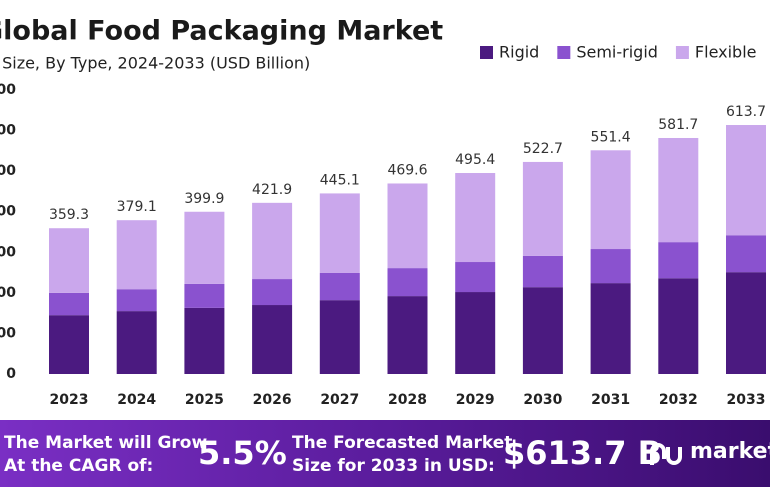  What do you see at coordinates (78, 466) in the screenshot?
I see `cagr-text: At the CAGR of:` at bounding box center [78, 466].